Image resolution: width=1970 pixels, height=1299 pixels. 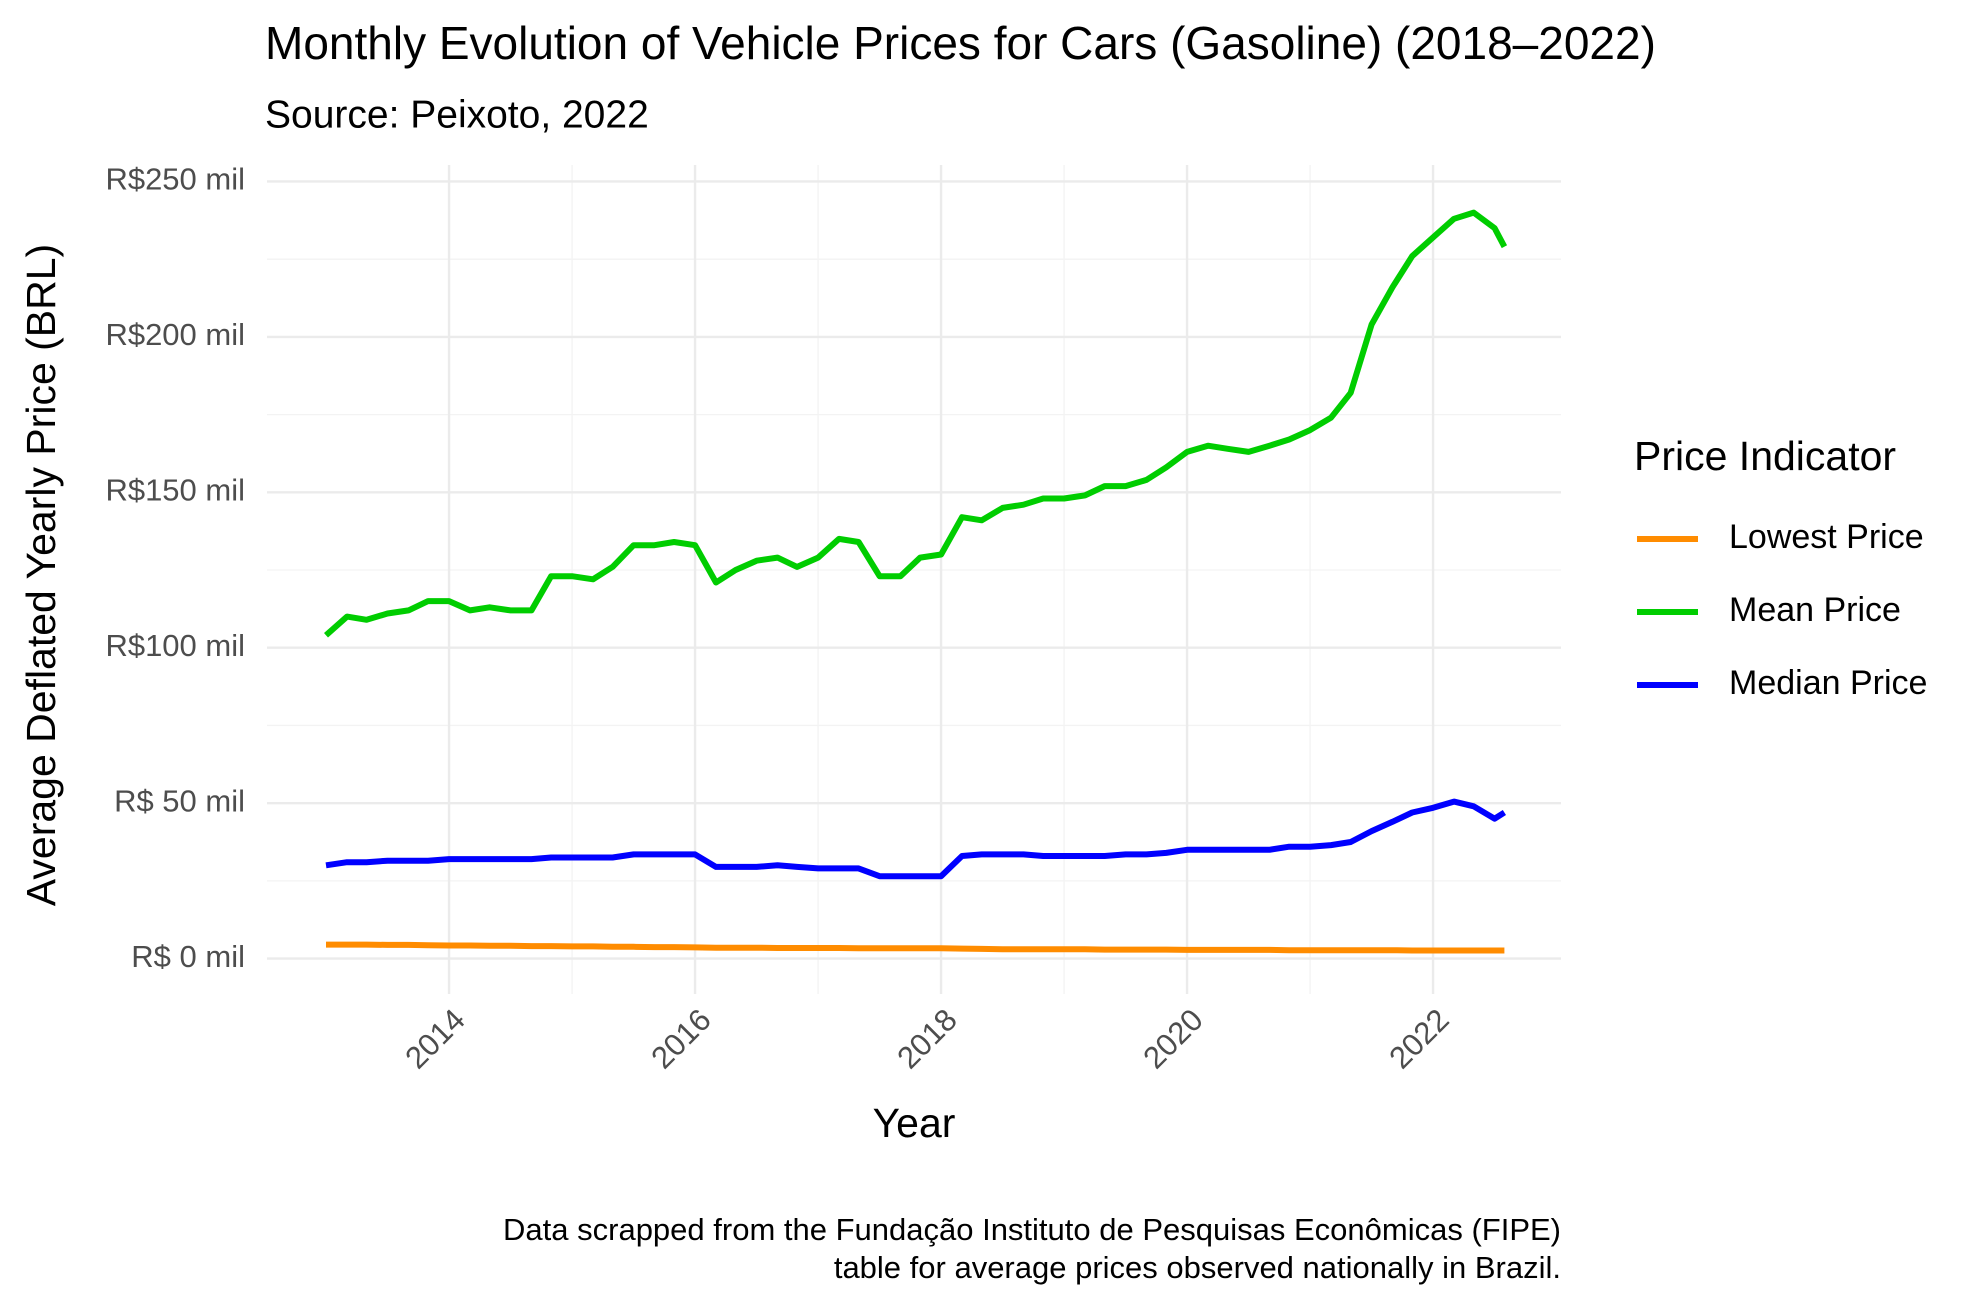 I want to click on y-tick-label: R$ 50 mil, so click(x=179, y=800).